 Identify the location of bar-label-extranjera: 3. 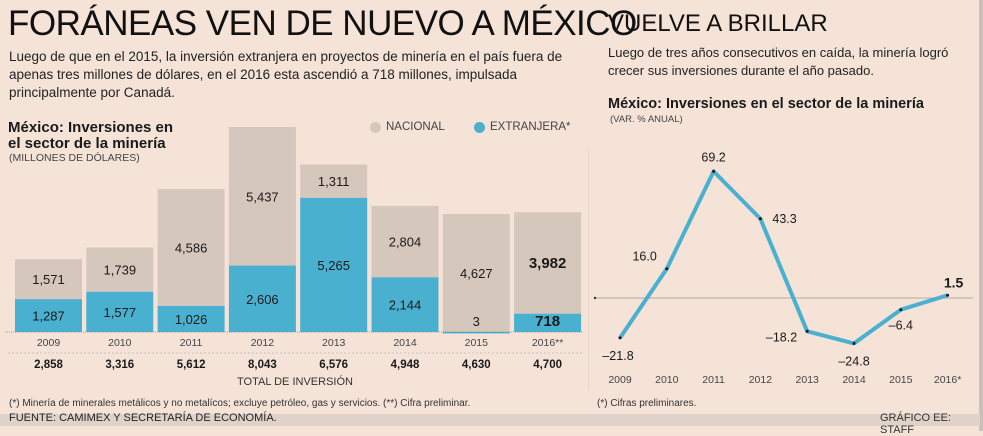
(476, 321).